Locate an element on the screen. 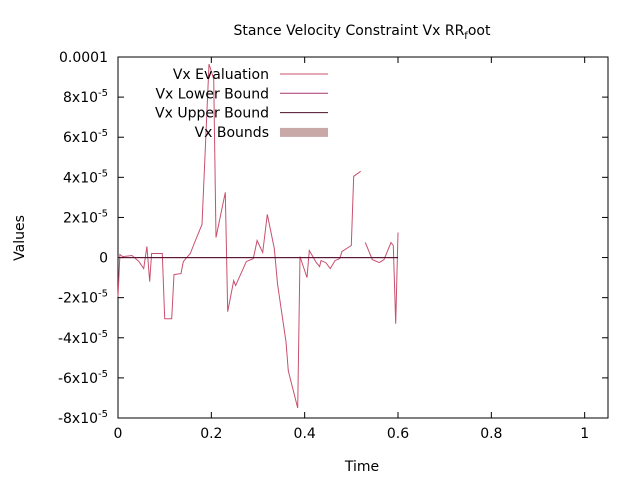 The image size is (640, 480). y-tick-label: -2x10⁻⁵ is located at coordinates (83, 298).